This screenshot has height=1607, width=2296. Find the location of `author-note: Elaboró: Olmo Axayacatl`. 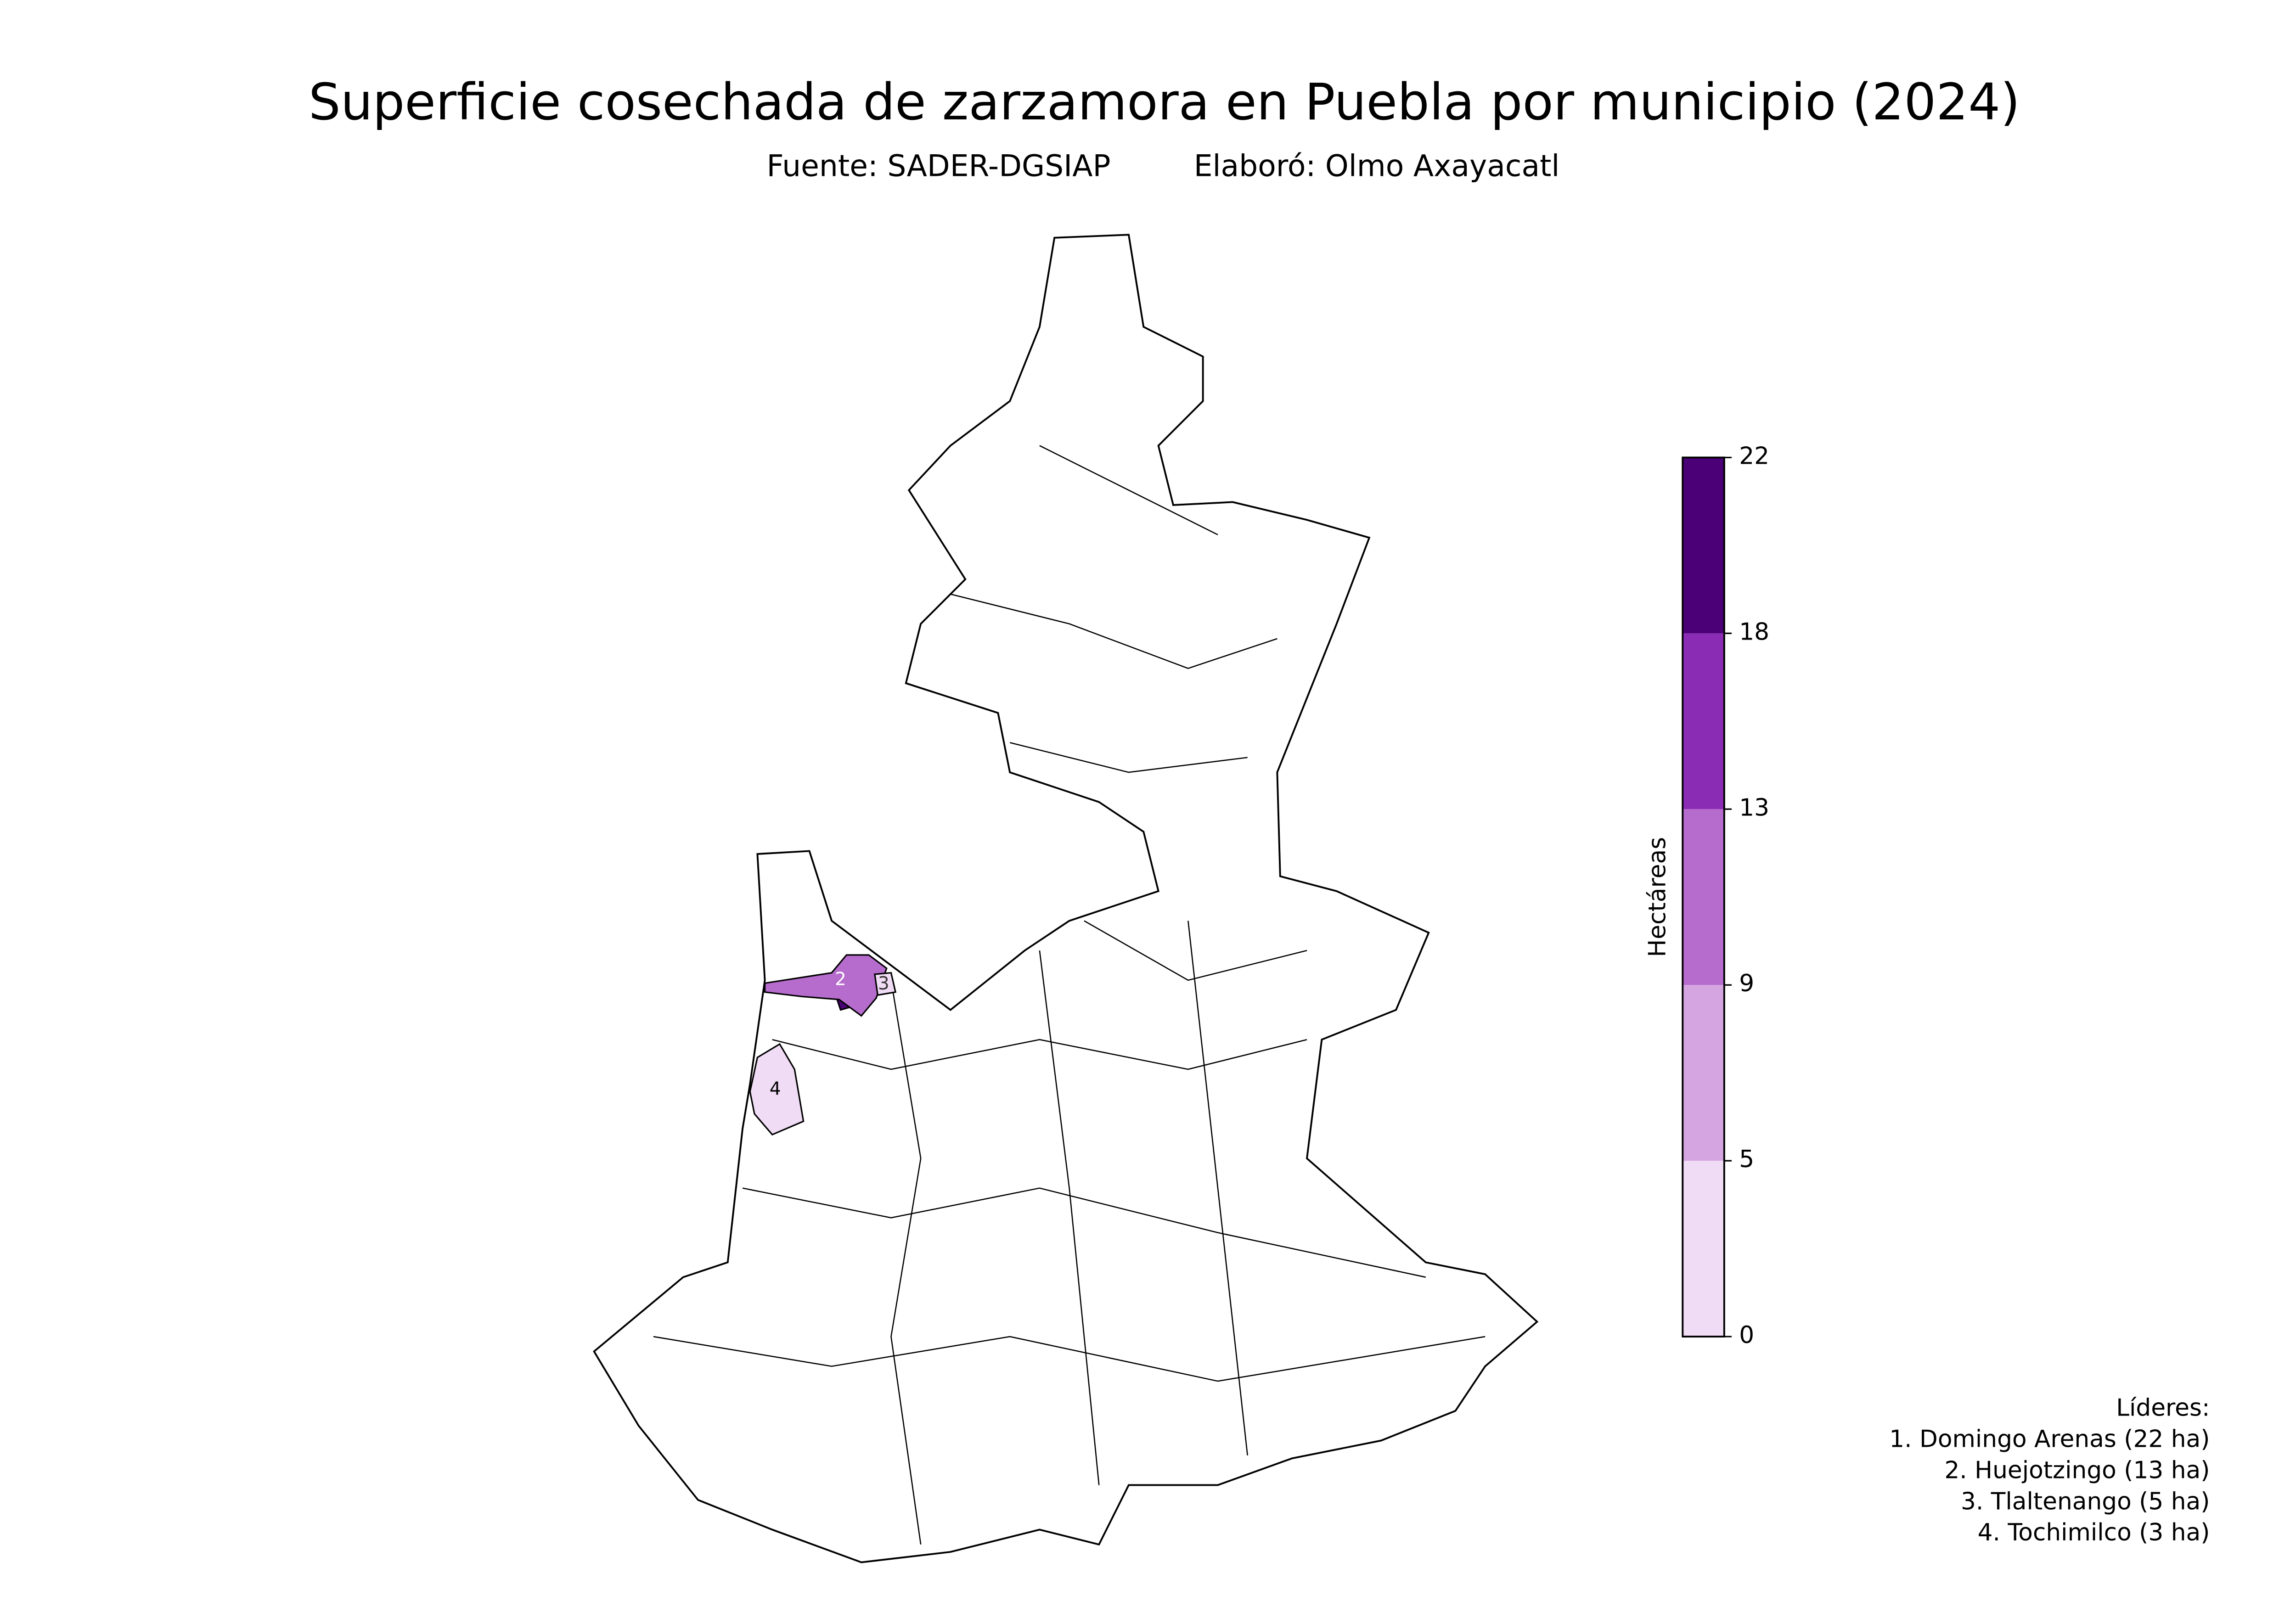

author-note: Elaboró: Olmo Axayacatl is located at coordinates (1377, 166).